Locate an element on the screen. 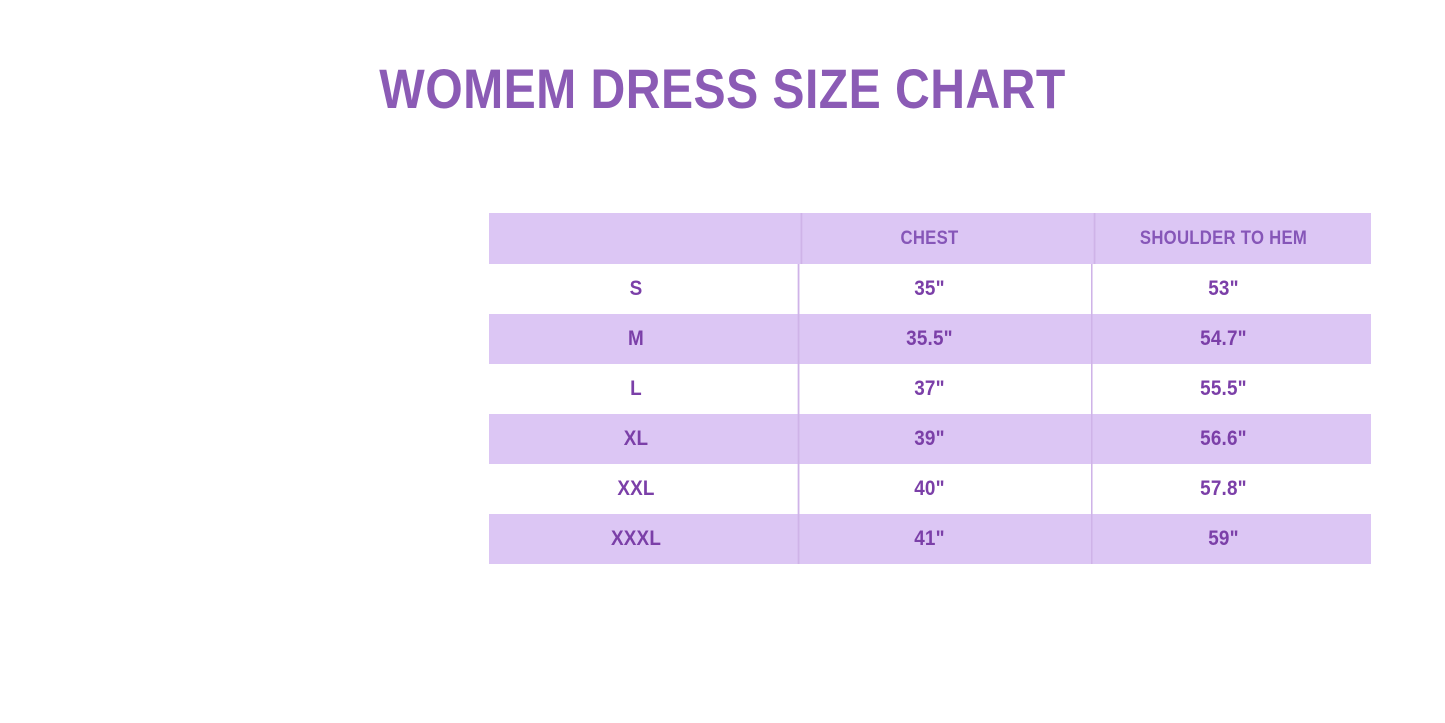 This screenshot has width=1445, height=723. column-header-chest: CHEST is located at coordinates (930, 238).